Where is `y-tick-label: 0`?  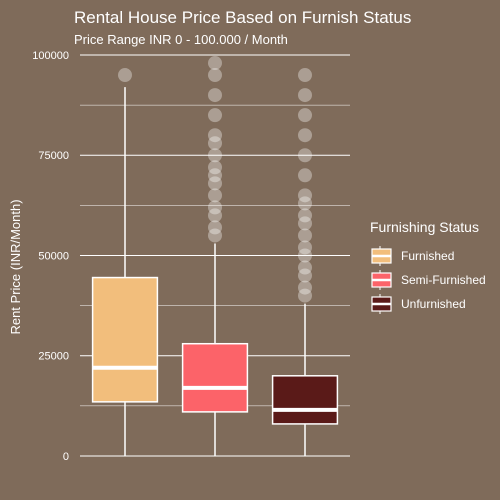 y-tick-label: 0 is located at coordinates (66, 457).